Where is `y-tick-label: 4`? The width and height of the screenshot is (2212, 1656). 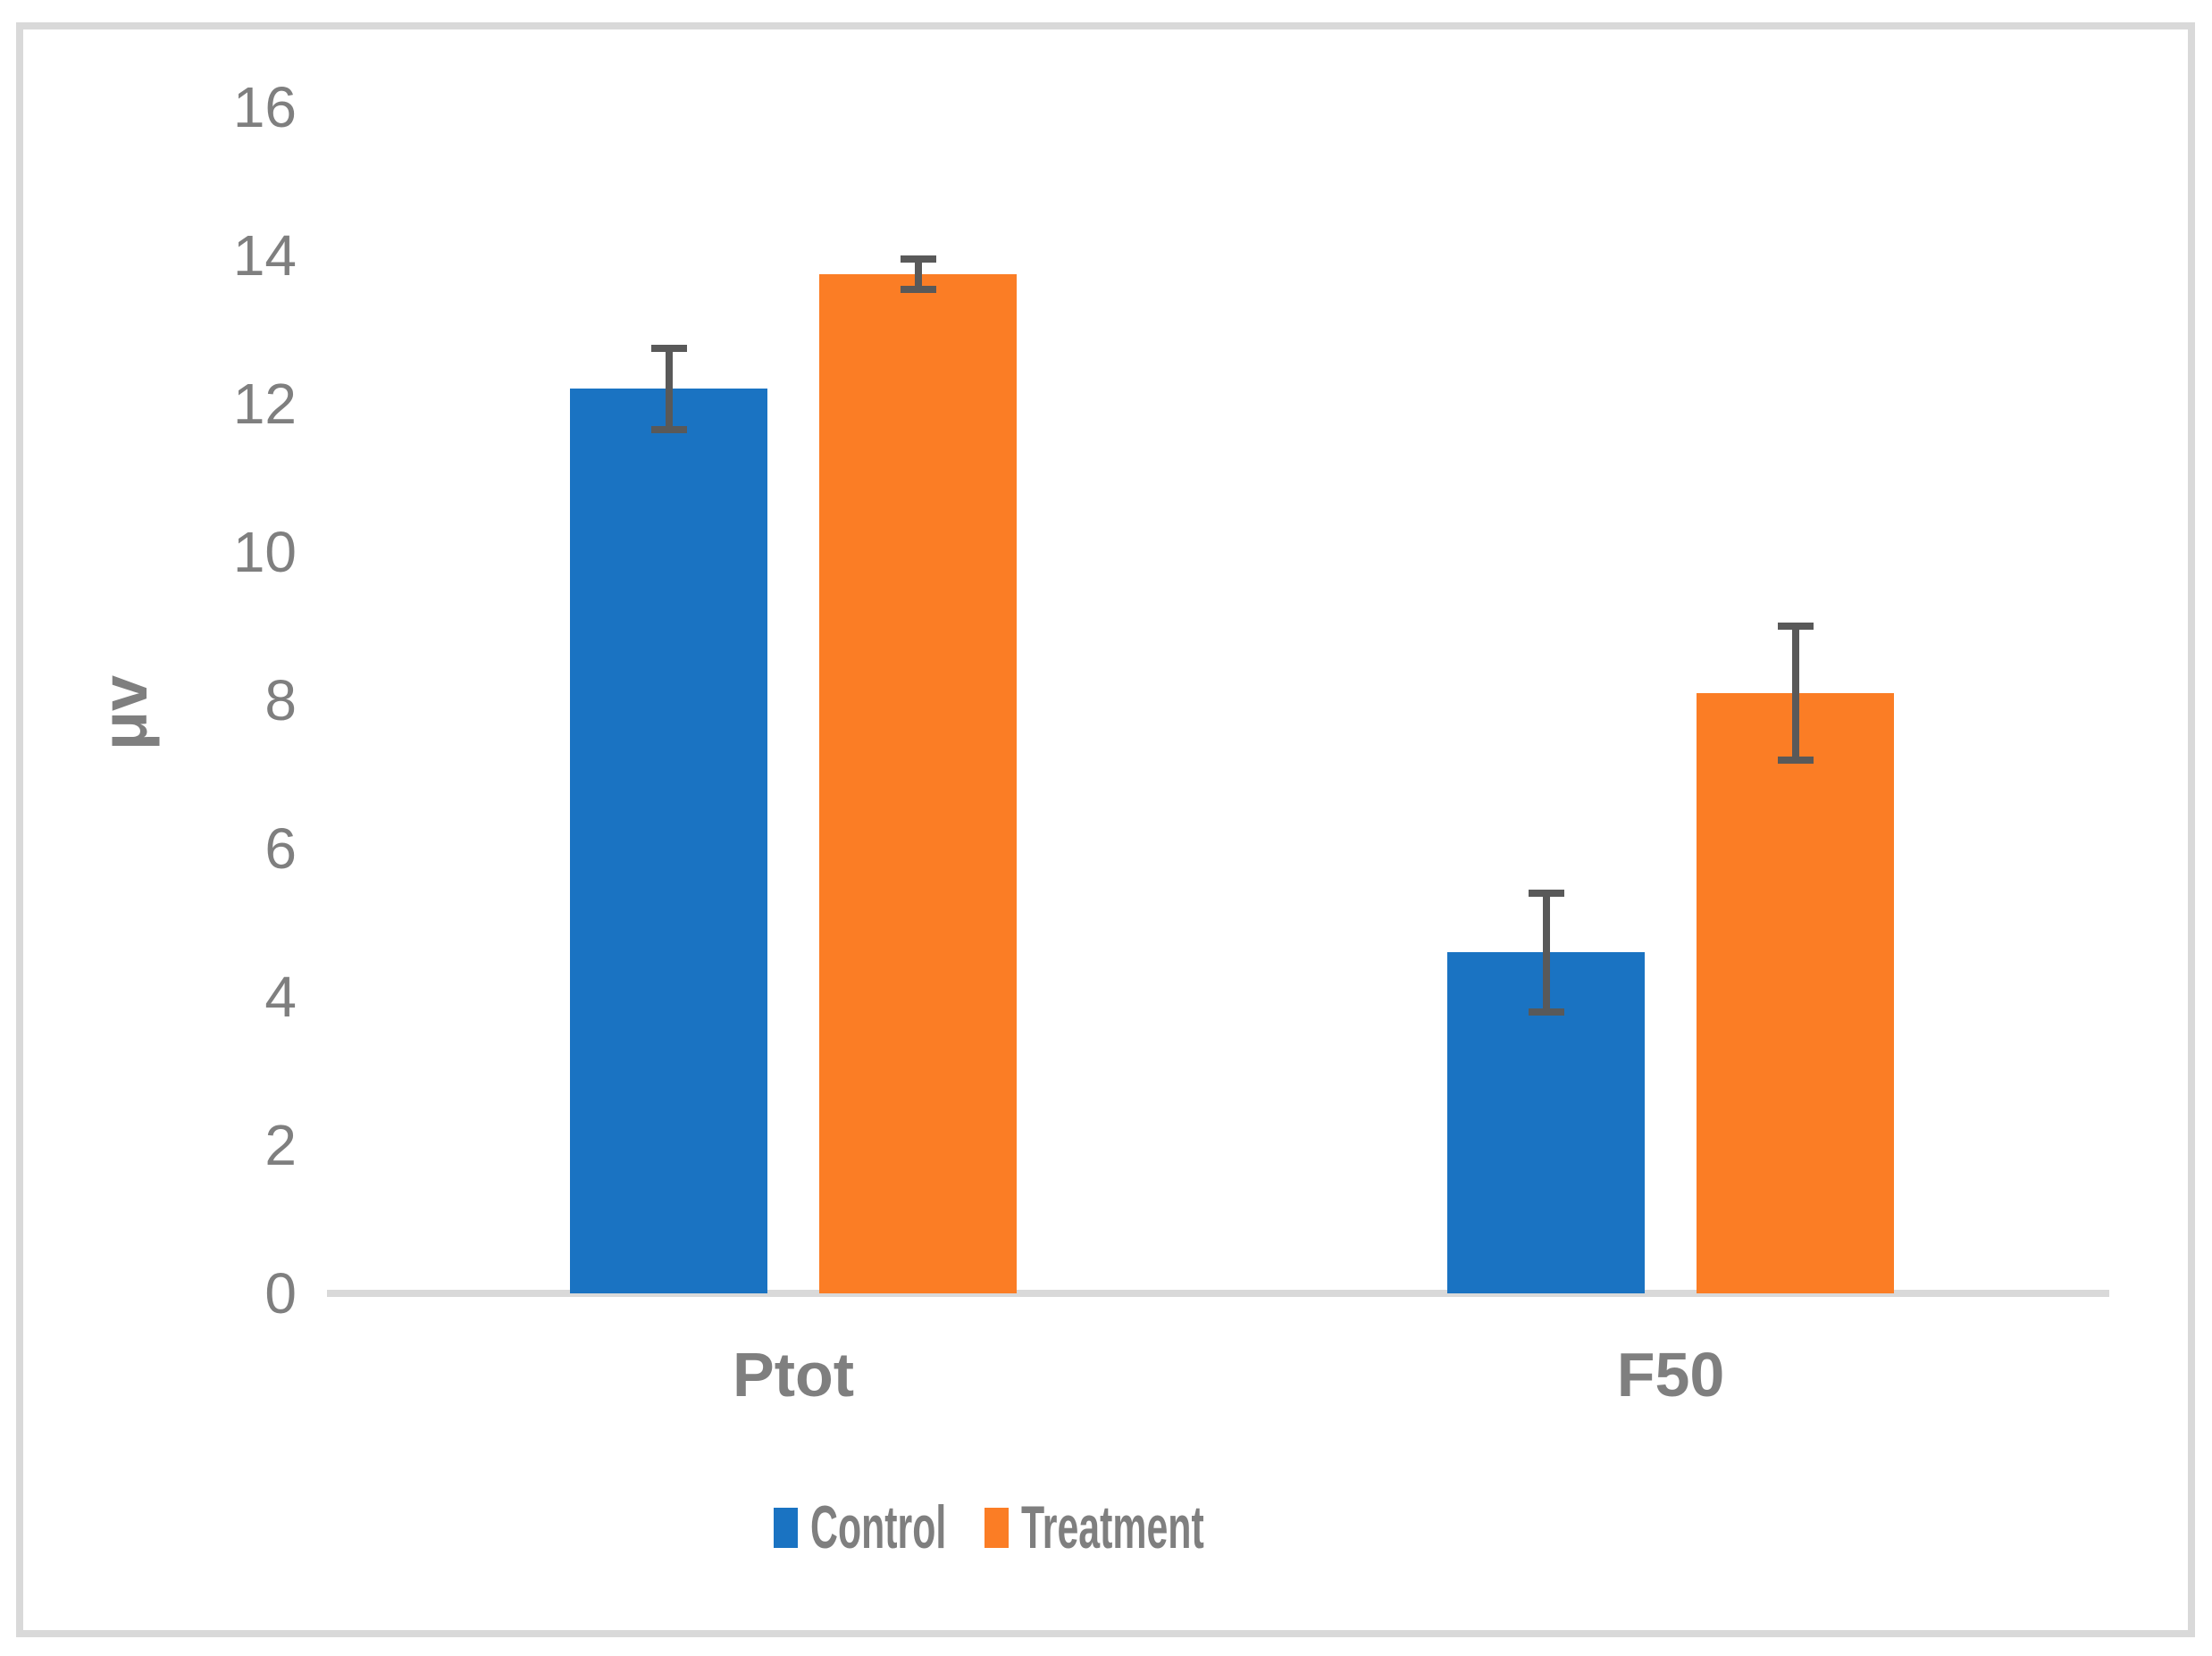 y-tick-label: 4 is located at coordinates (281, 997).